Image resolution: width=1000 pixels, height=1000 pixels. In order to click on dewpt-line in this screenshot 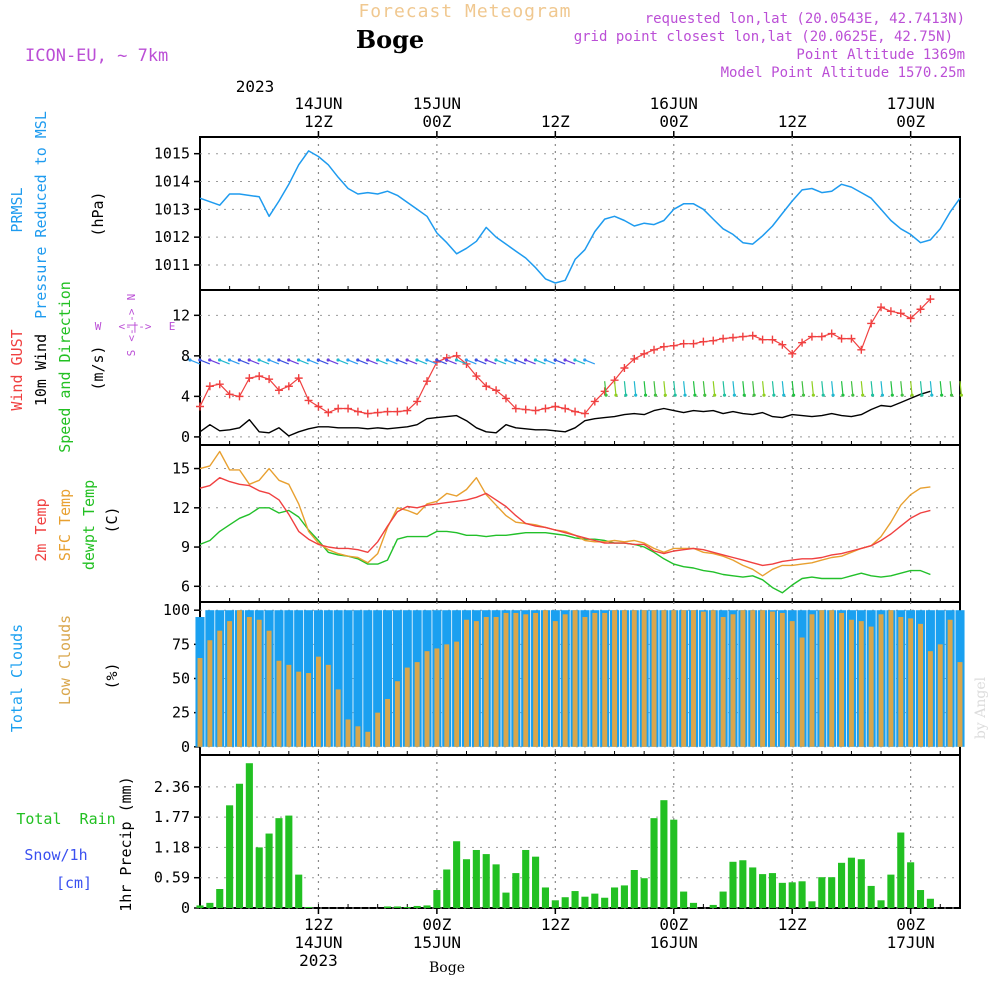, I will do `click(565, 550)`.